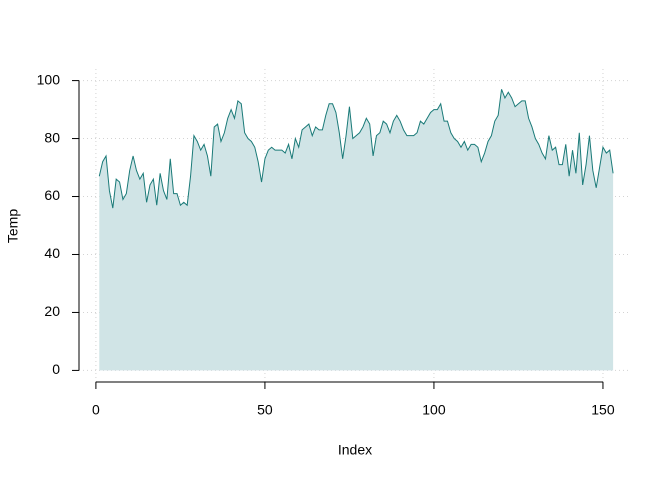 The image size is (672, 480). Describe the element at coordinates (265, 410) in the screenshot. I see `x-tick-label: 50` at that location.